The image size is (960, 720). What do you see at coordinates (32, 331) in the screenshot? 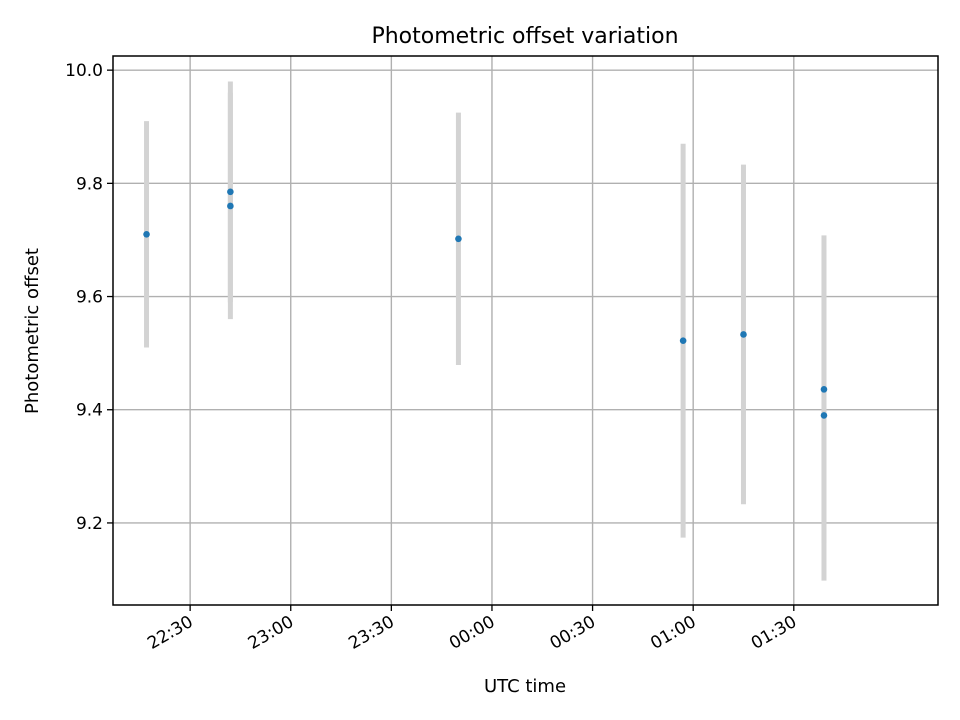
I see `y-axis-label: Photometric offset` at bounding box center [32, 331].